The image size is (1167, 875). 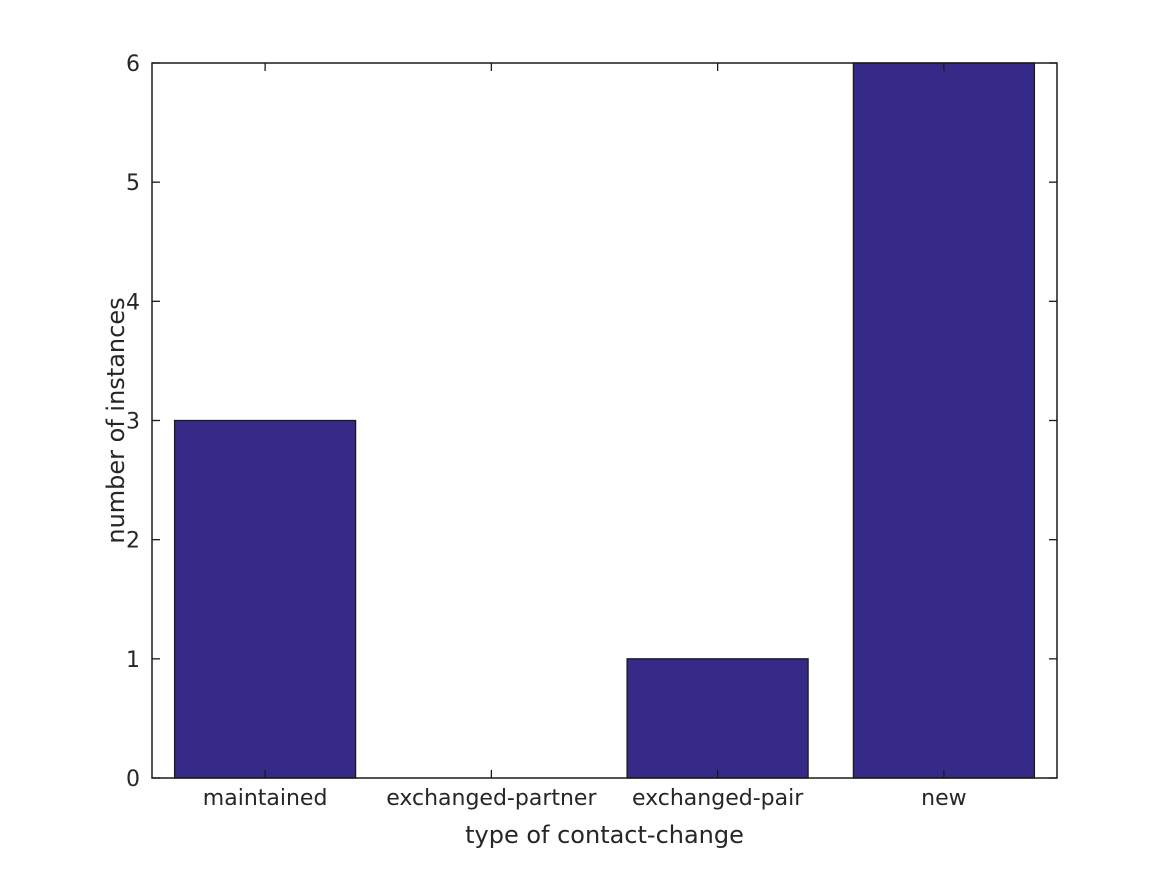 I want to click on bar-new, so click(x=944, y=420).